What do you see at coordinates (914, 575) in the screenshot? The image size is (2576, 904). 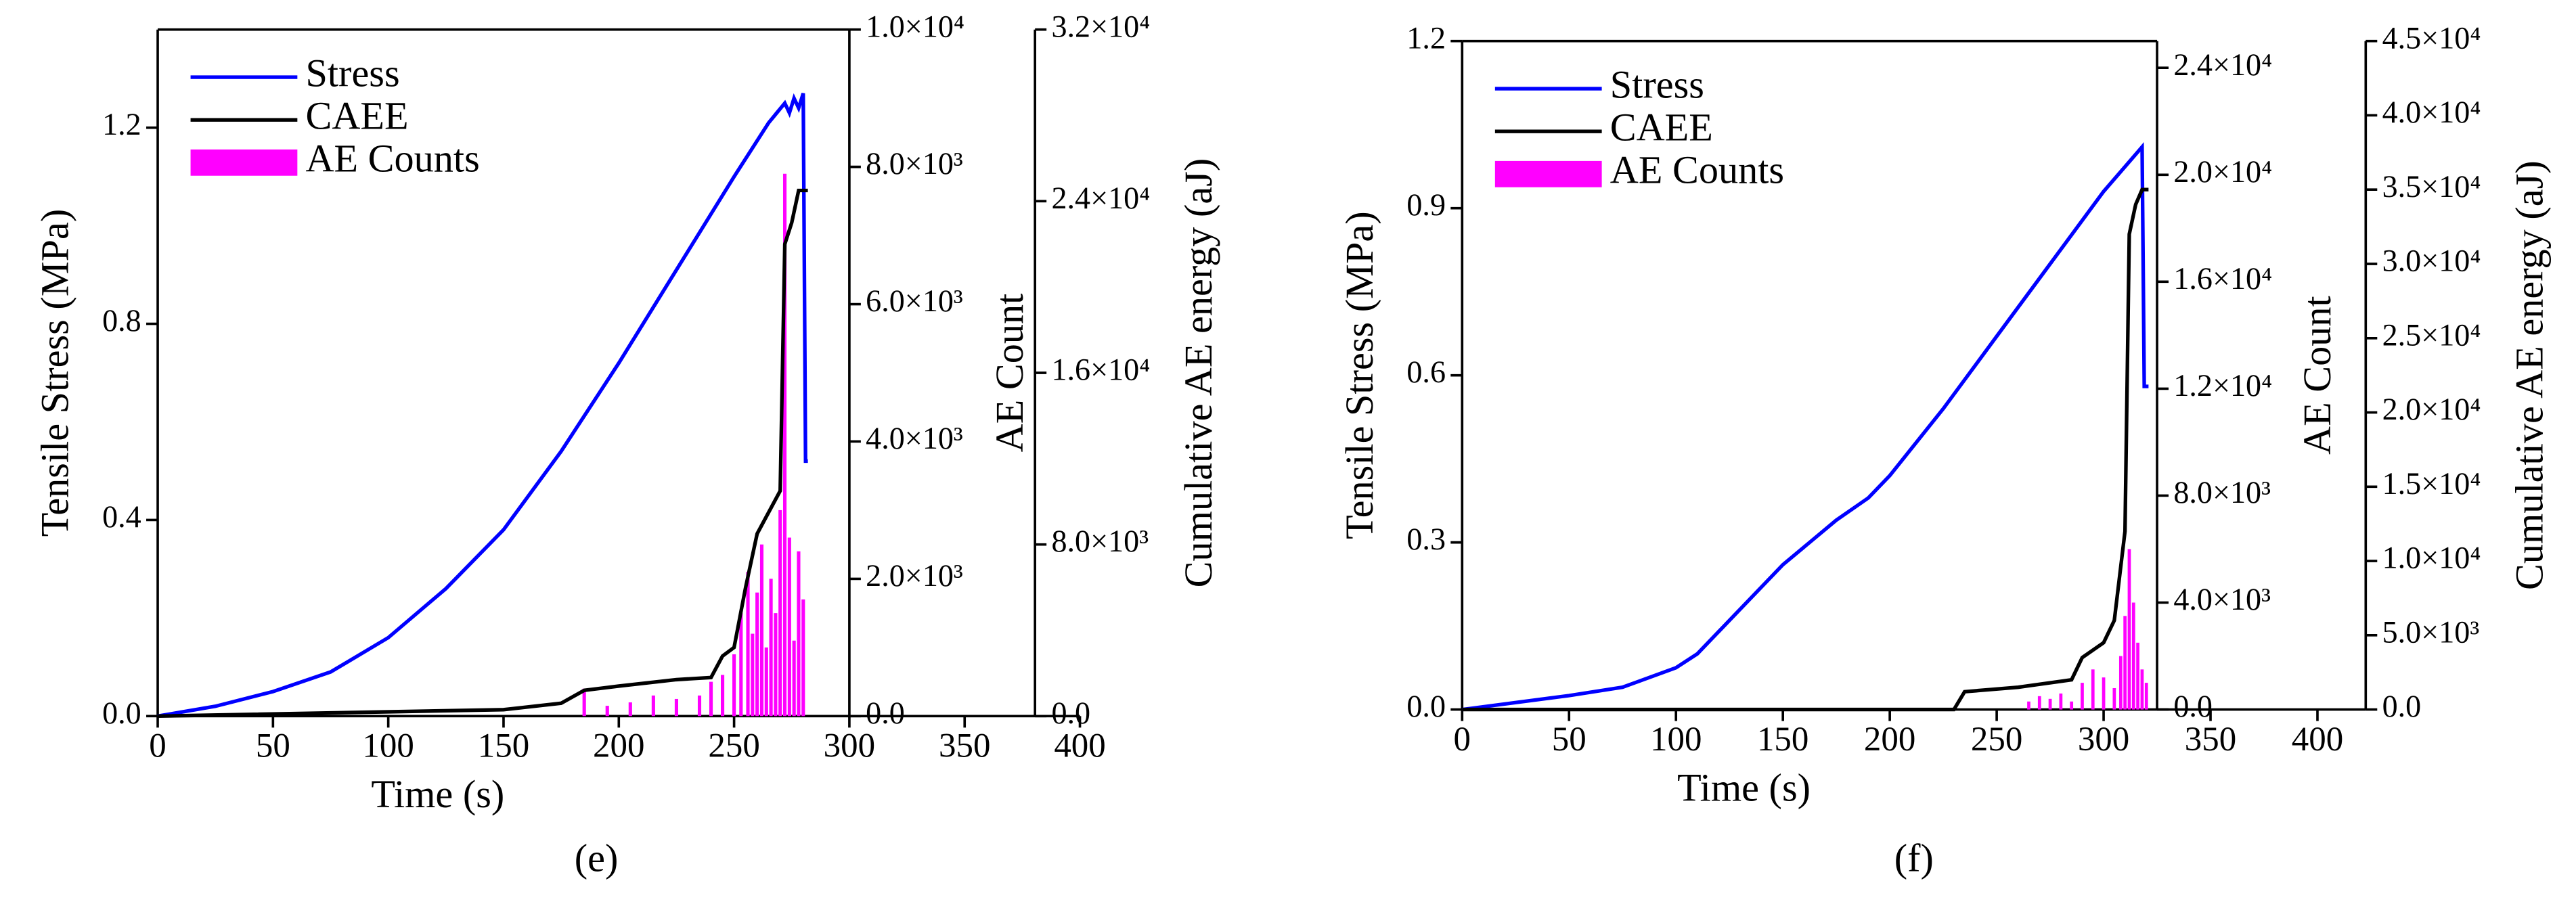 I see `y2ticks-label: 2.0×10³` at bounding box center [914, 575].